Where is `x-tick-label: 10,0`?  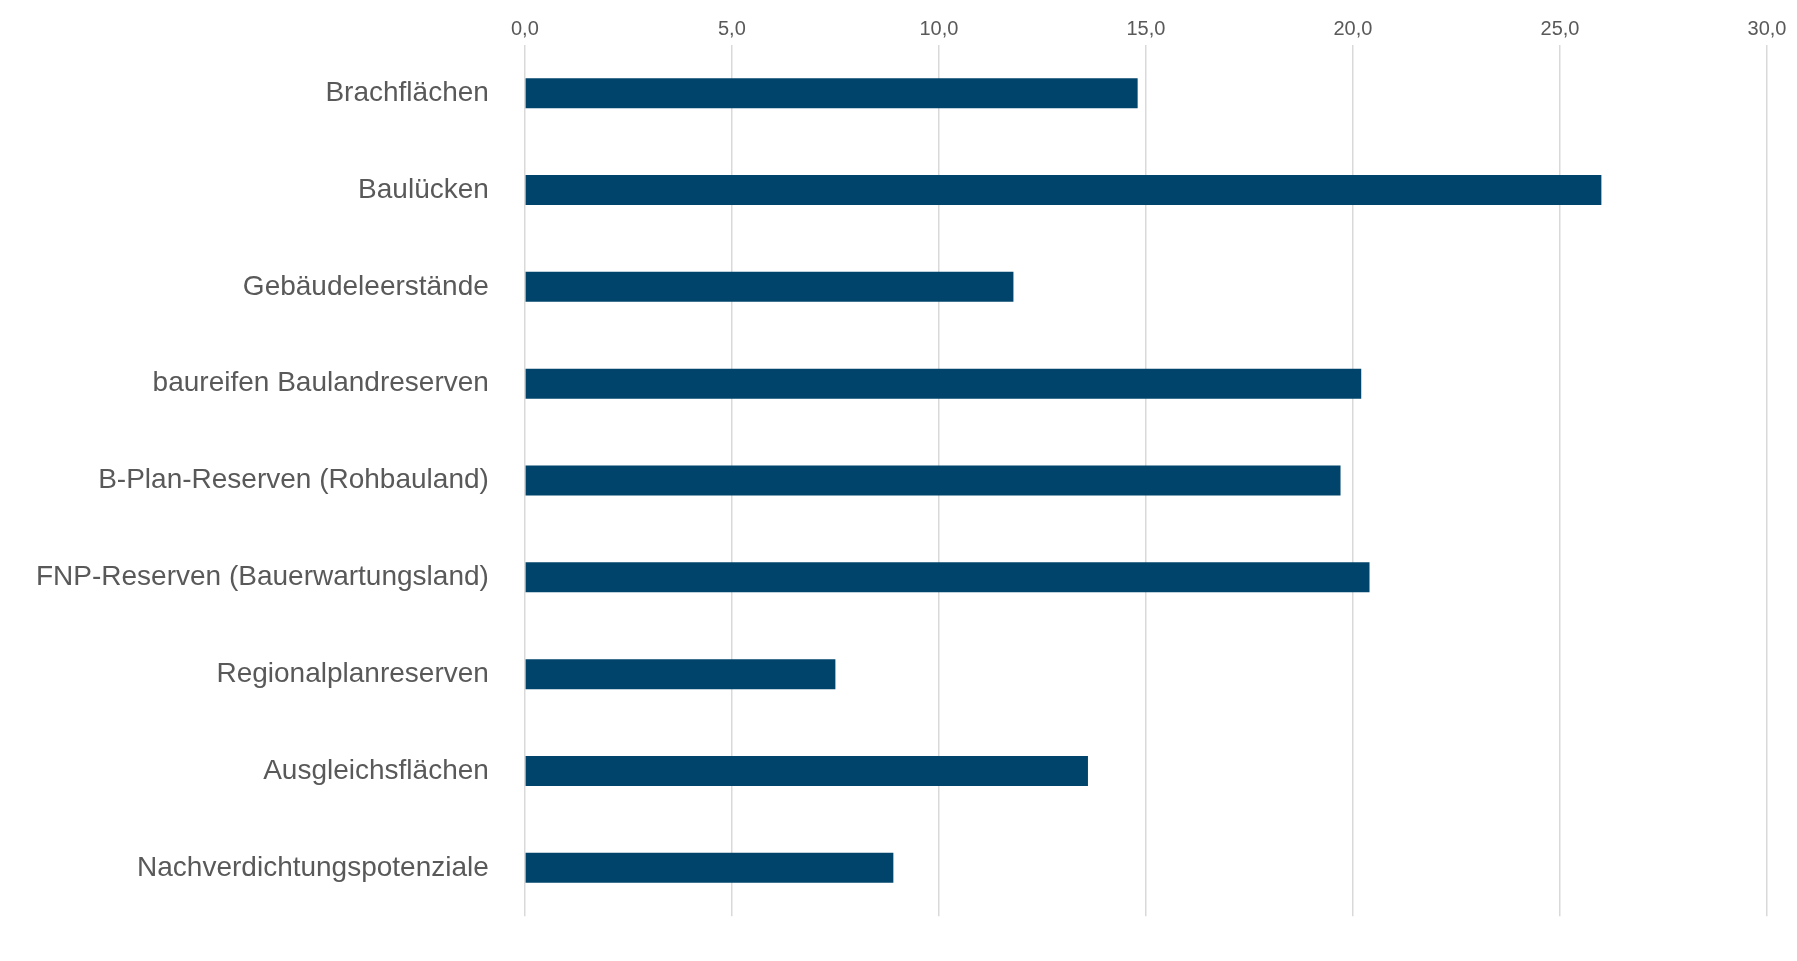
x-tick-label: 10,0 is located at coordinates (939, 28).